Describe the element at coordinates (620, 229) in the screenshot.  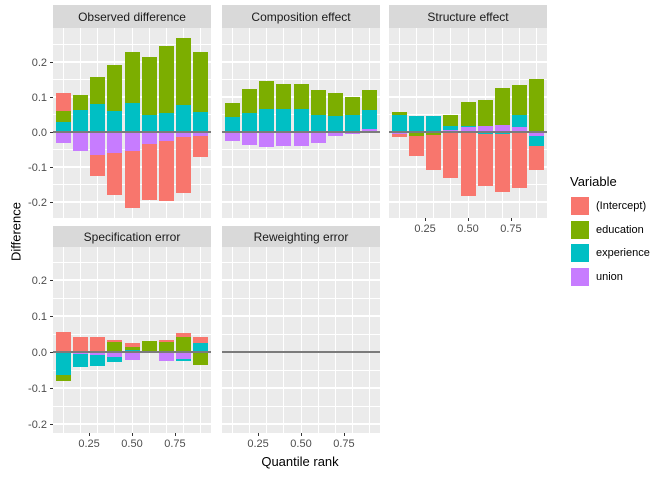
I see `legend-label-education: education` at that location.